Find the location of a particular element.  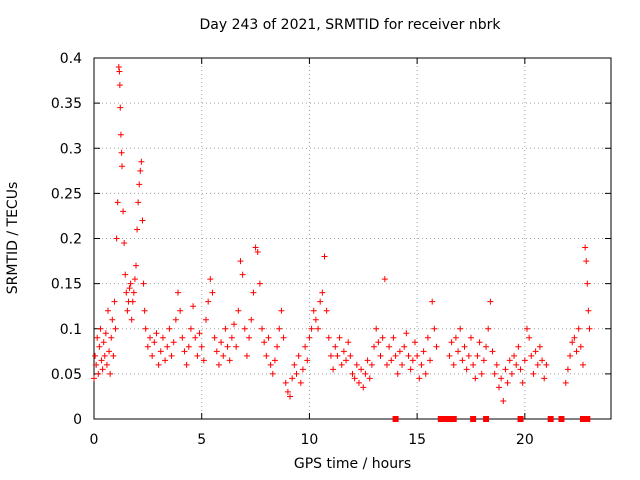

x-tick-label: 10 is located at coordinates (310, 440).